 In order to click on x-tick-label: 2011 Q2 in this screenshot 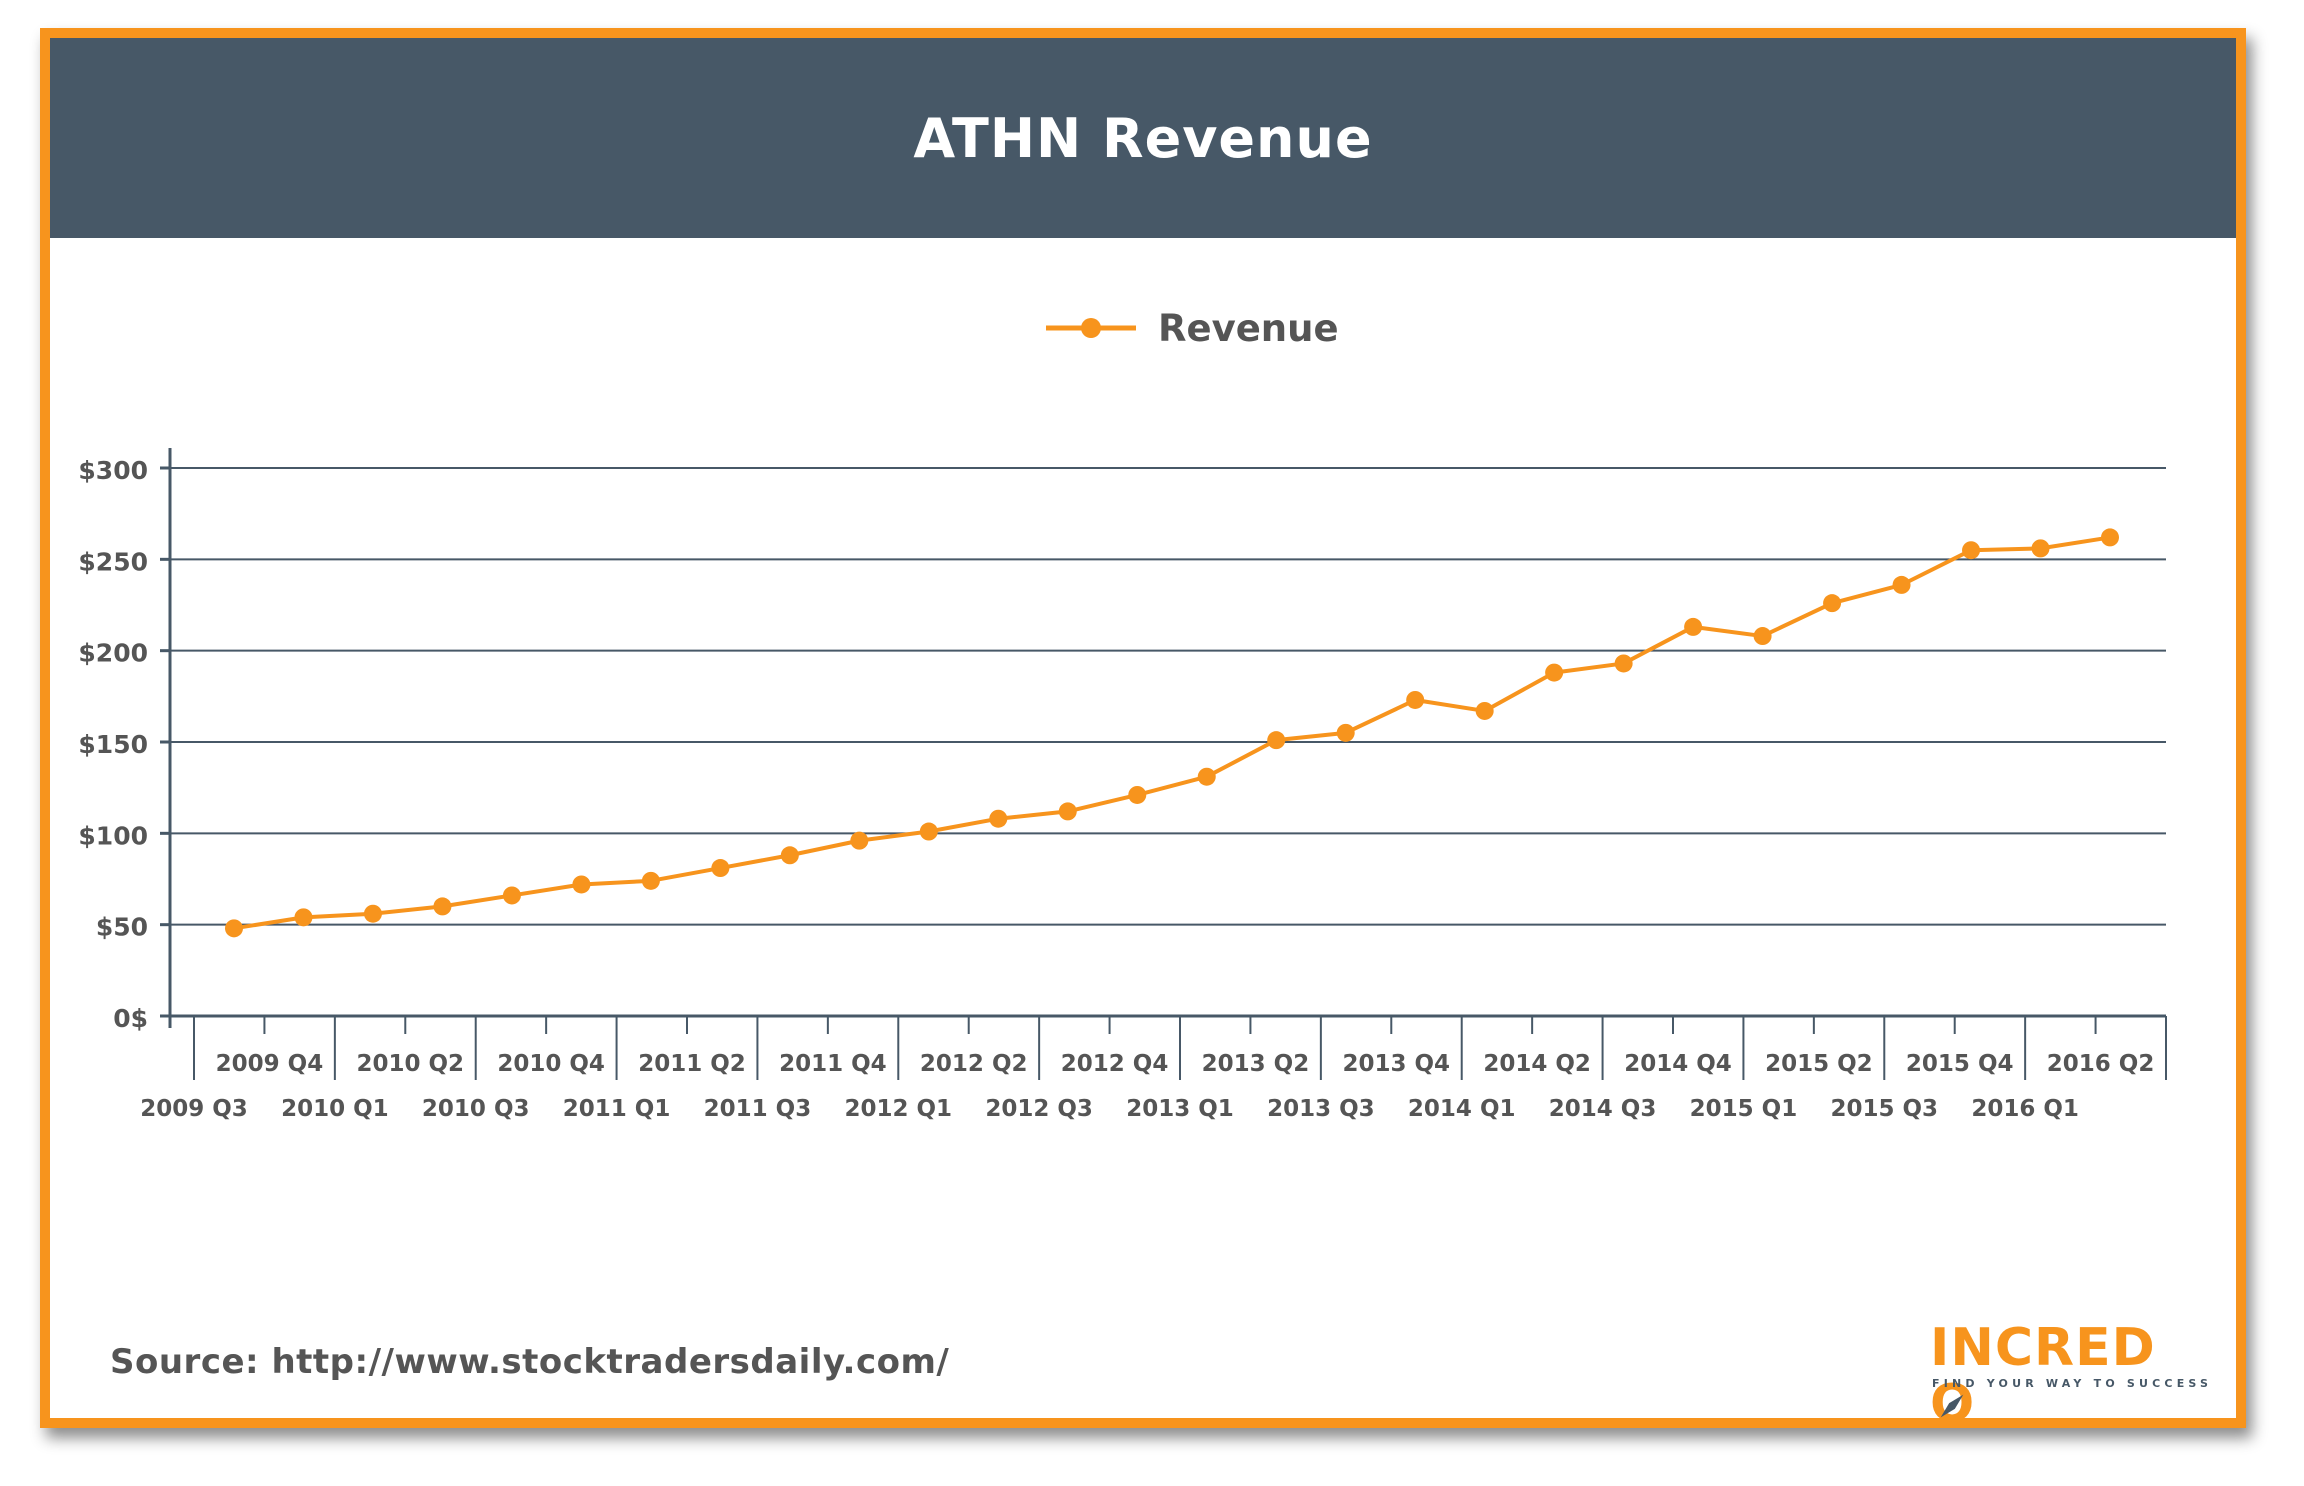, I will do `click(692, 1064)`.